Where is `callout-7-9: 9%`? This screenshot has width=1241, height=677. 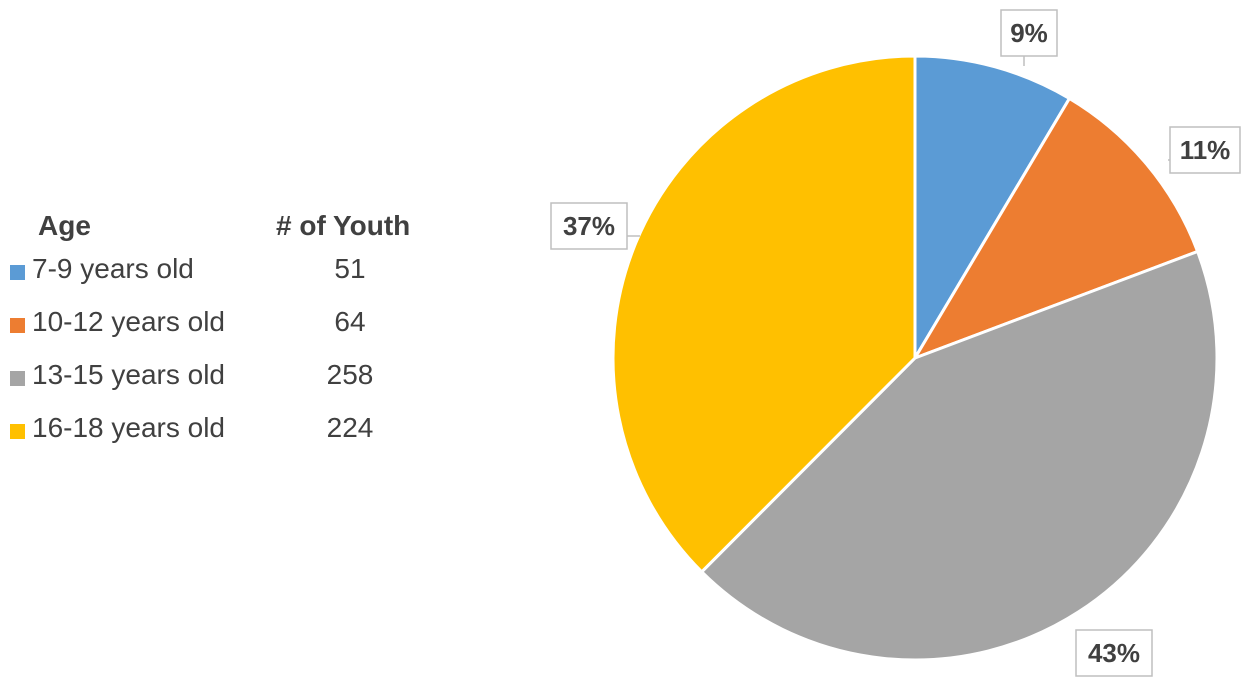
callout-7-9: 9% is located at coordinates (1029, 37).